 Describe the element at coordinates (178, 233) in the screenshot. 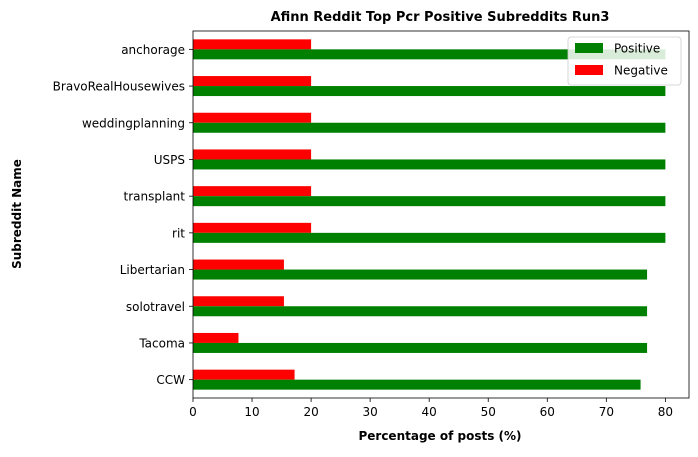

I see `y-tick-label: rit` at that location.